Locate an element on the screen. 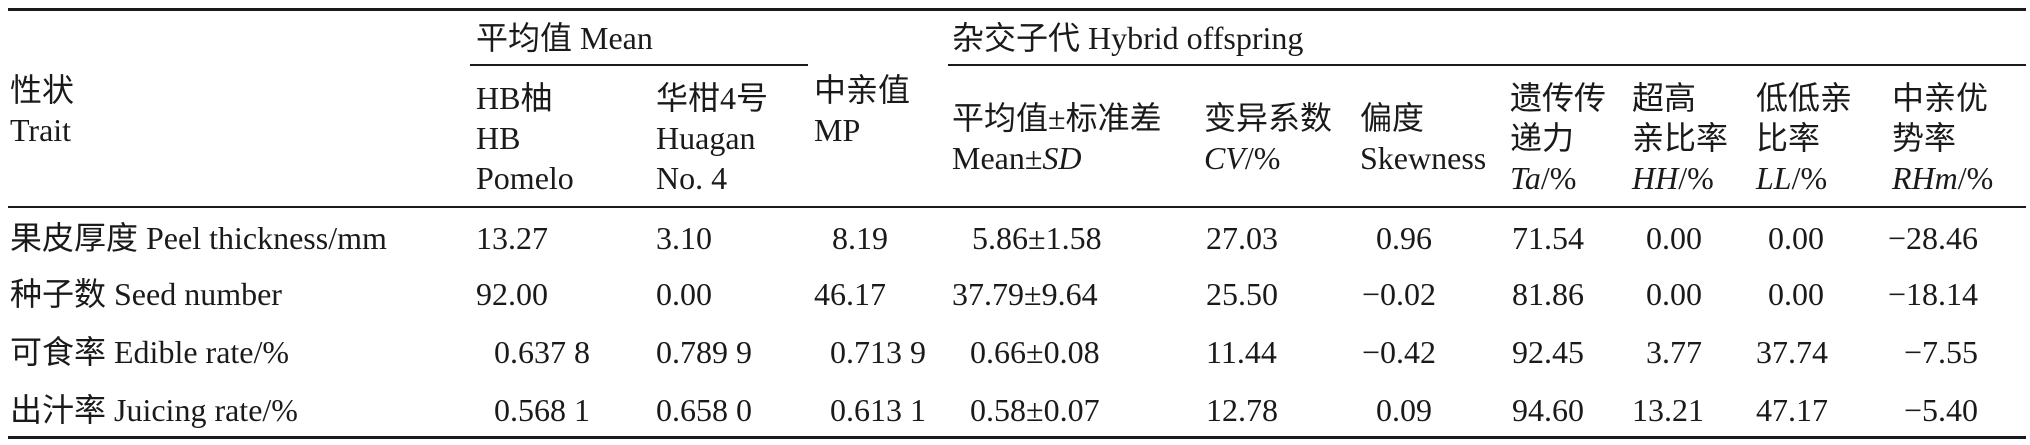 The width and height of the screenshot is (2030, 445). row-ta-value: 92.45 is located at coordinates (1548, 352).